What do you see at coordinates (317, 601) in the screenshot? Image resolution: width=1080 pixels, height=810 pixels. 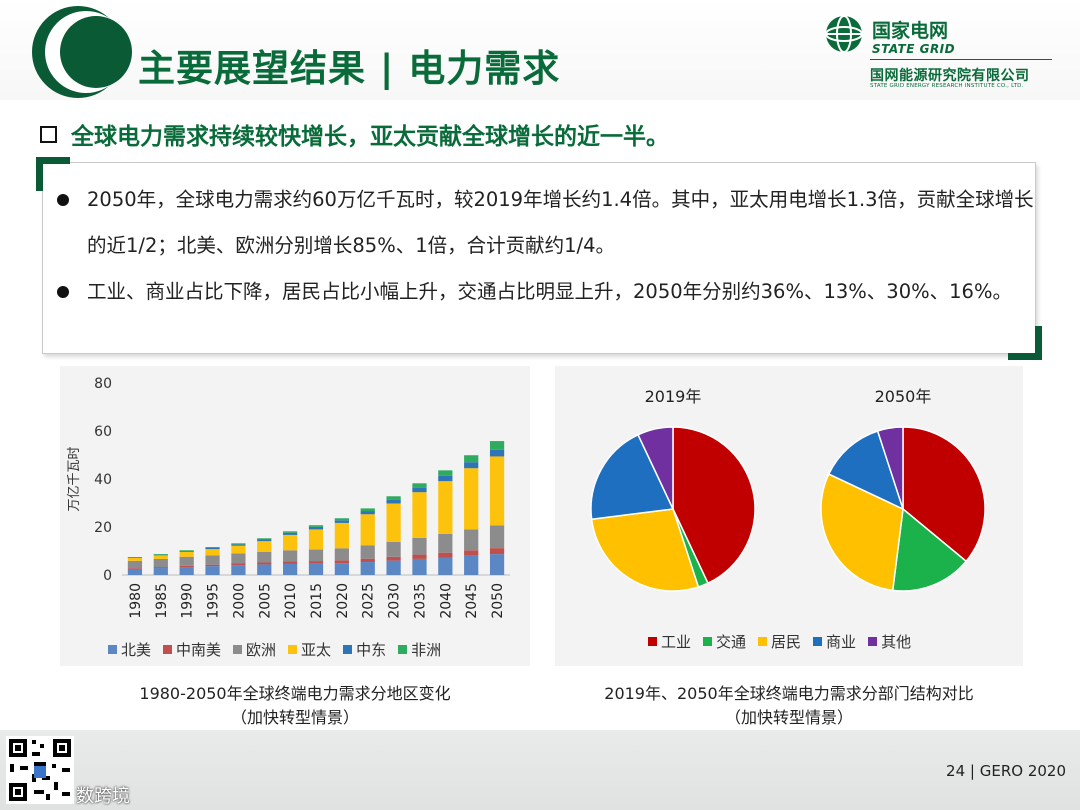 I see `x-tick-label: 2015` at bounding box center [317, 601].